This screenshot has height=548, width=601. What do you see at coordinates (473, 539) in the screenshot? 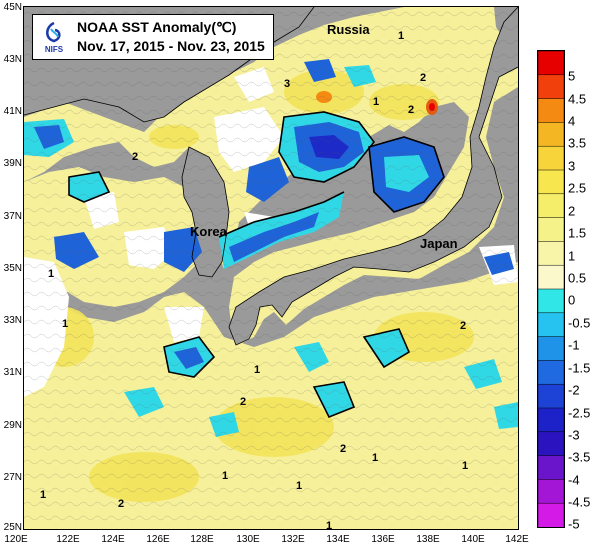
I see `lon-tick-label: 140E` at bounding box center [473, 539].